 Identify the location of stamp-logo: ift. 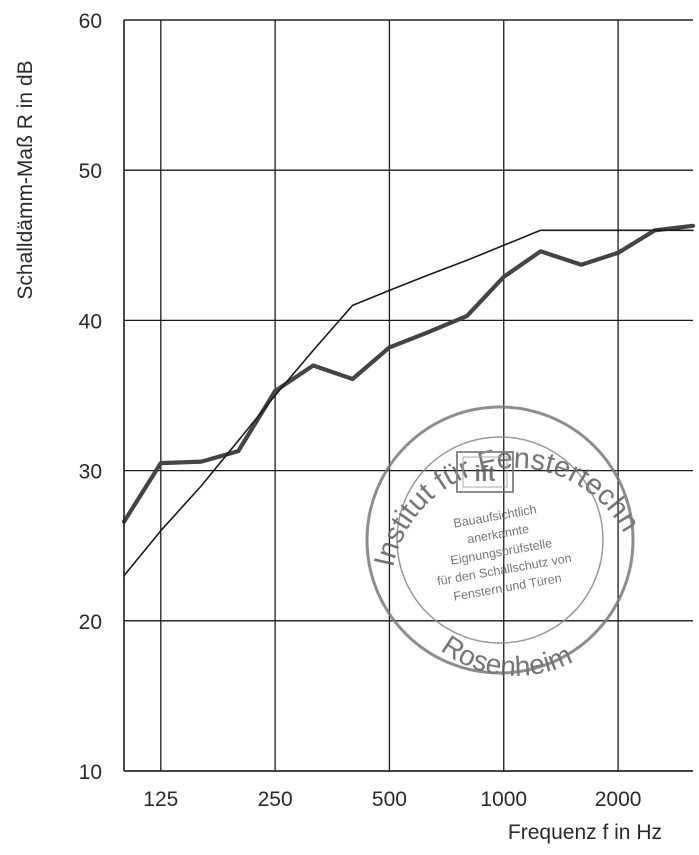
(485, 472).